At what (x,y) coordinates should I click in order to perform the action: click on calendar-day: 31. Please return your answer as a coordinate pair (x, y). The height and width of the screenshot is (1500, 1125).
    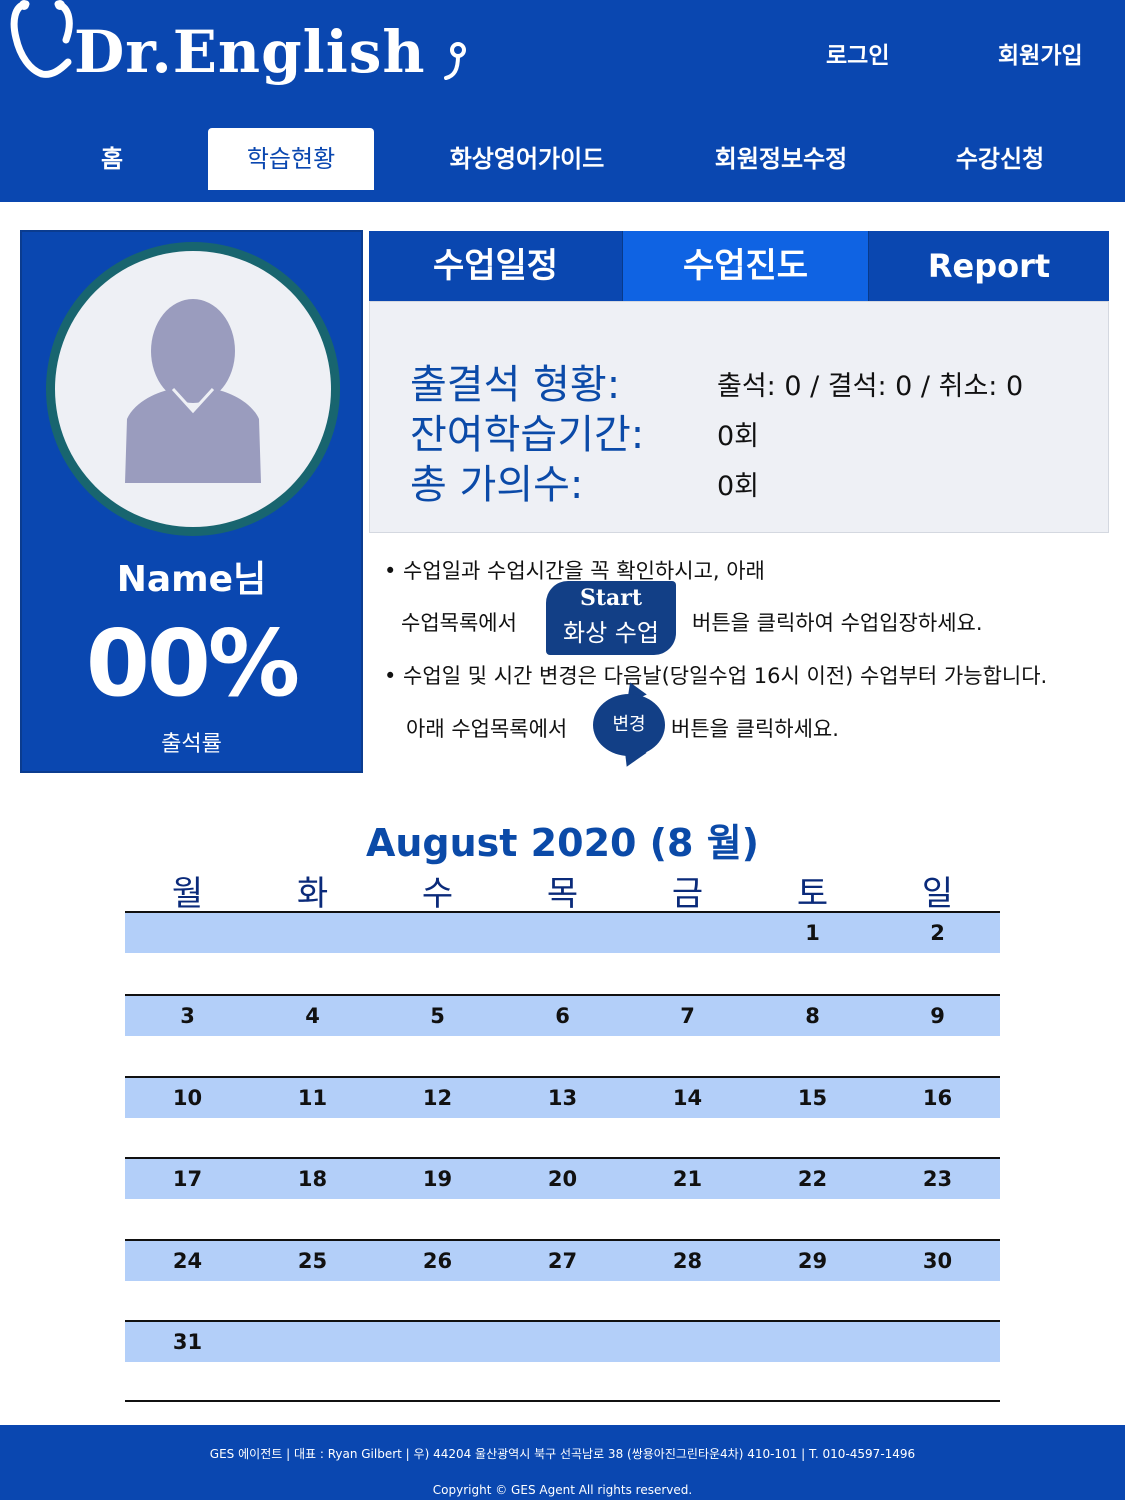
    Looking at the image, I should click on (187, 1342).